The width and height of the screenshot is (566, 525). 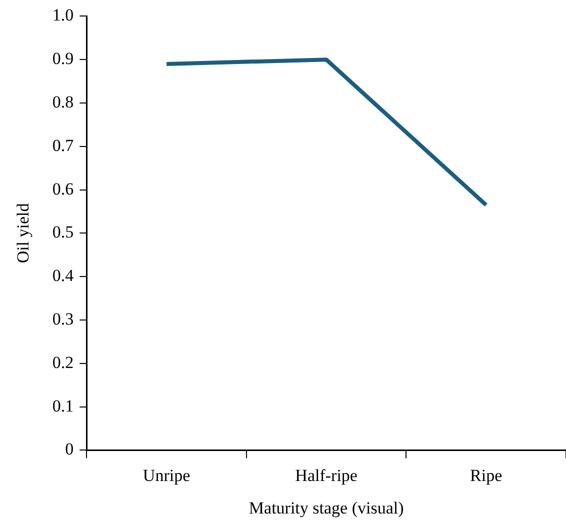 What do you see at coordinates (486, 475) in the screenshot?
I see `x-tick-label: Ripe` at bounding box center [486, 475].